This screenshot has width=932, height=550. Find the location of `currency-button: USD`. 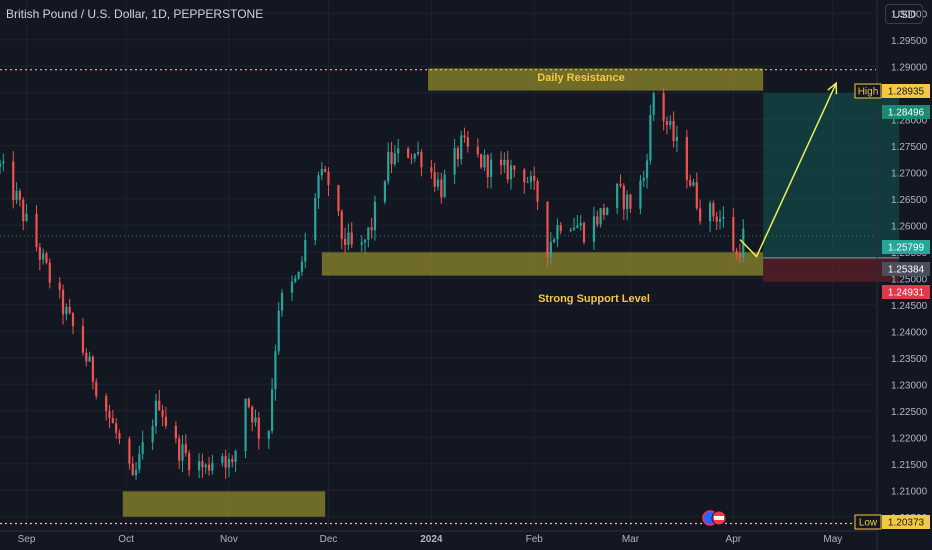

currency-button: USD is located at coordinates (904, 14).